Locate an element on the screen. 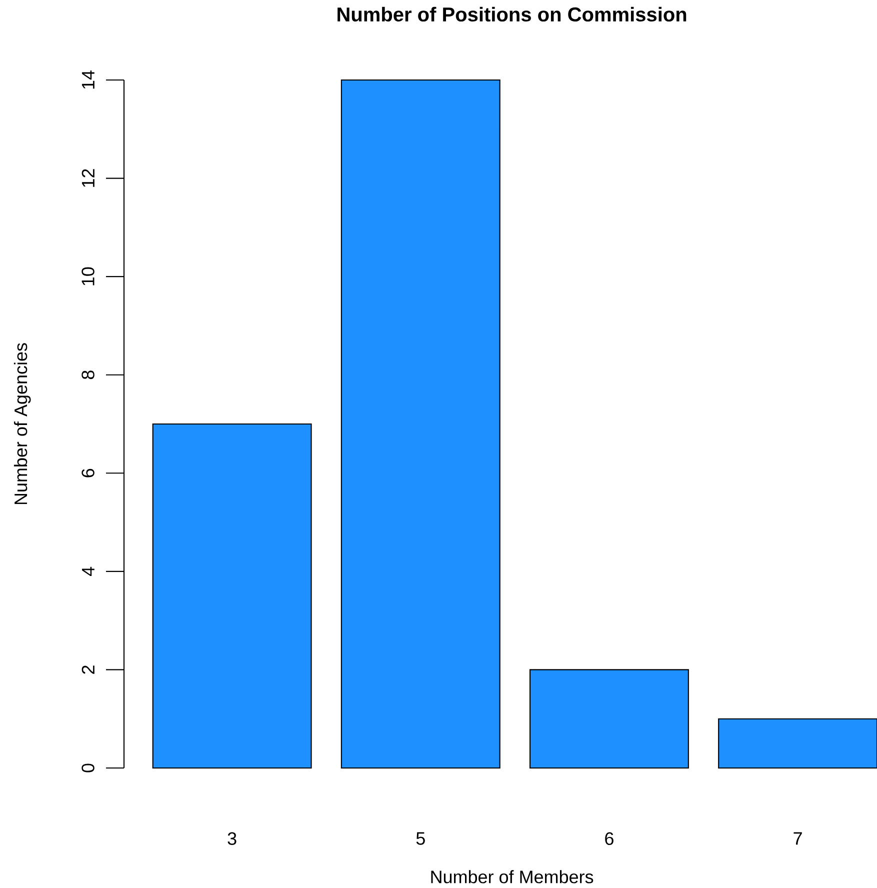 The height and width of the screenshot is (888, 877). x-tick-label: 3 is located at coordinates (232, 838).